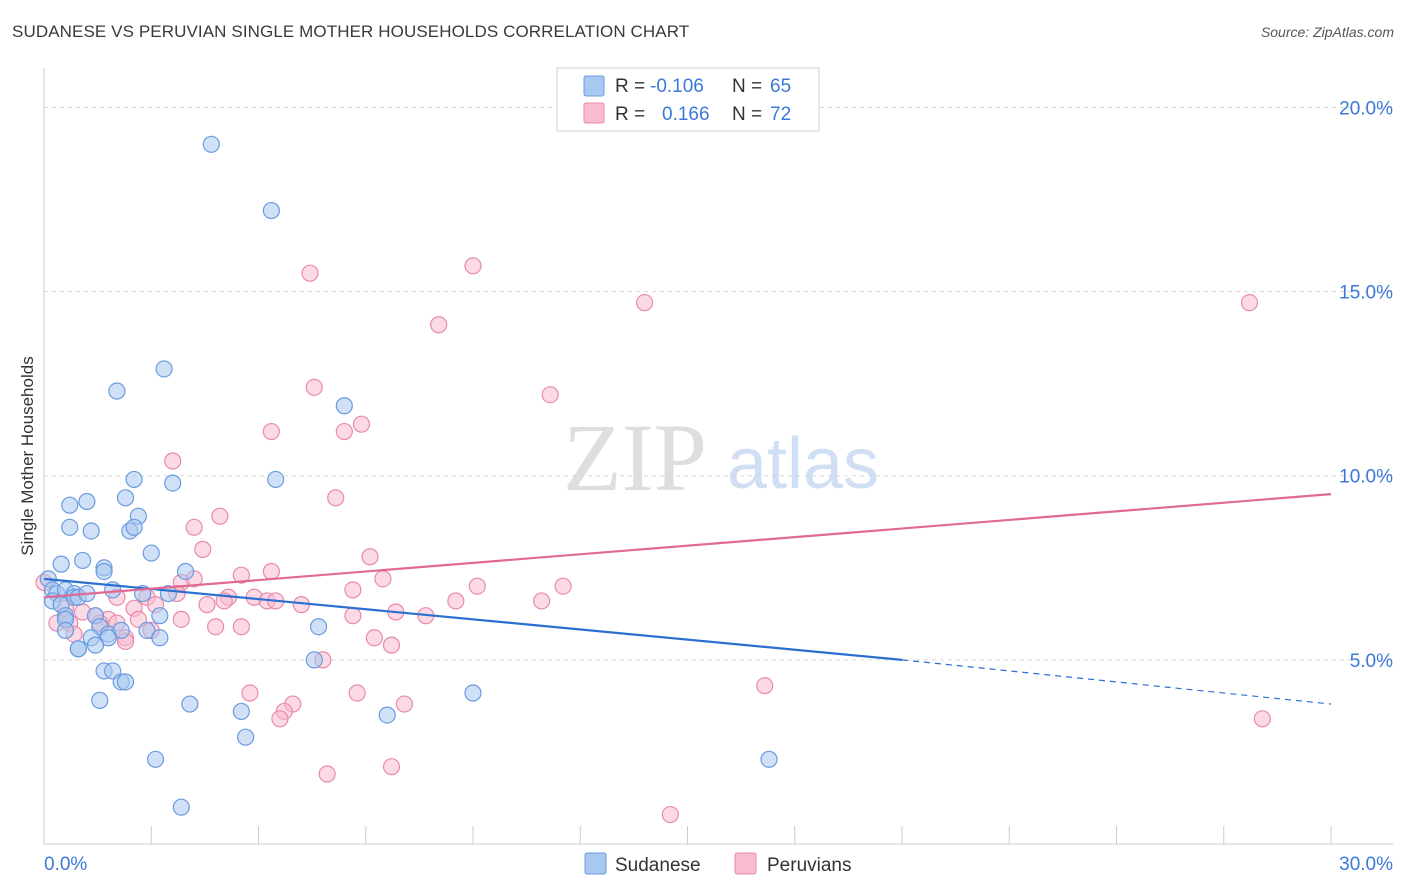  What do you see at coordinates (27, 456) in the screenshot?
I see `y-axis-label: Single Mother Households` at bounding box center [27, 456].